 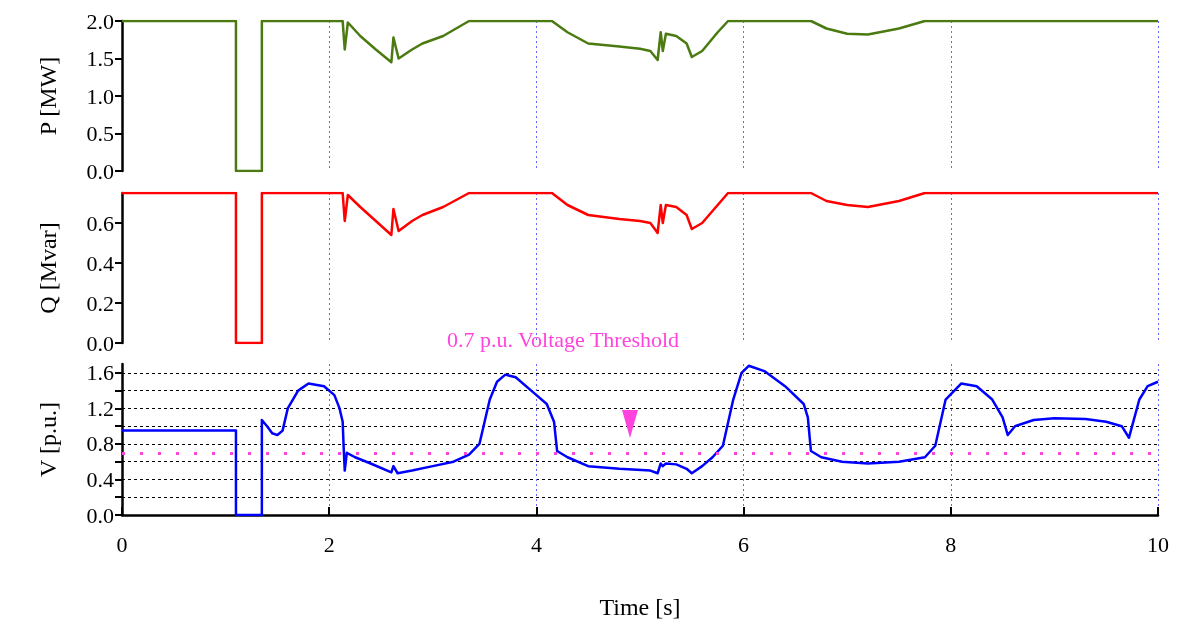 I want to click on y-tick-label: 0.6, so click(x=100, y=223).